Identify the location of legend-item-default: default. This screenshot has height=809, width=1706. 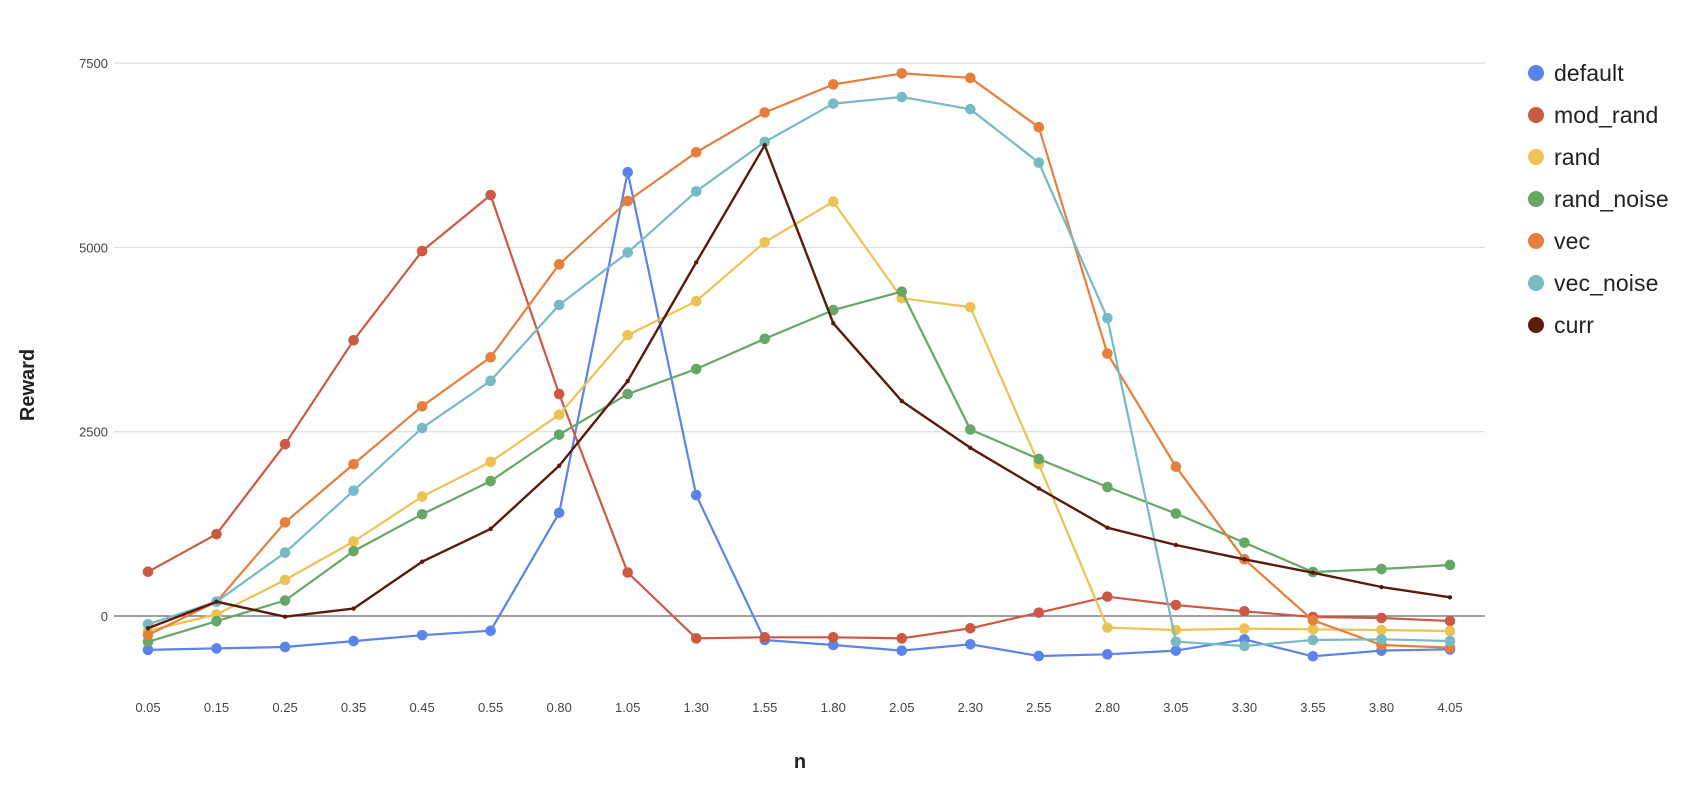
(1598, 73).